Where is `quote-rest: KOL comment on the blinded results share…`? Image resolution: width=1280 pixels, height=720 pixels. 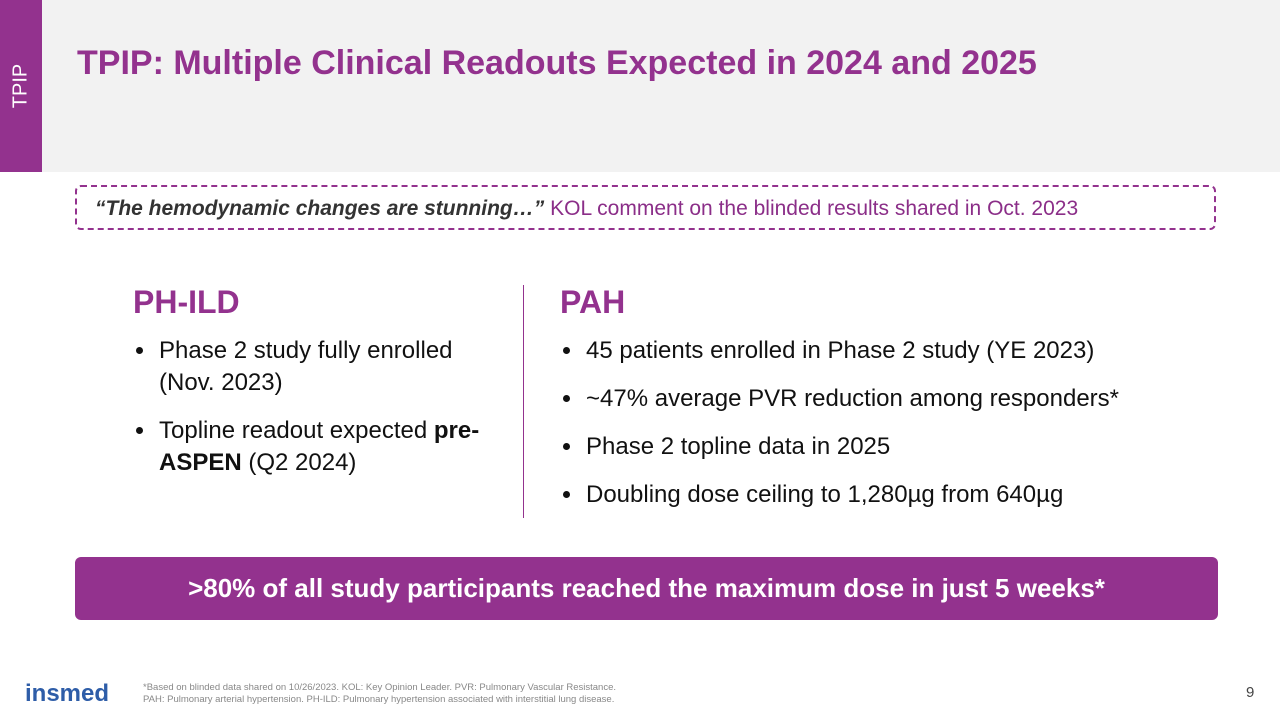
quote-rest: KOL comment on the blinded results share… is located at coordinates (814, 208).